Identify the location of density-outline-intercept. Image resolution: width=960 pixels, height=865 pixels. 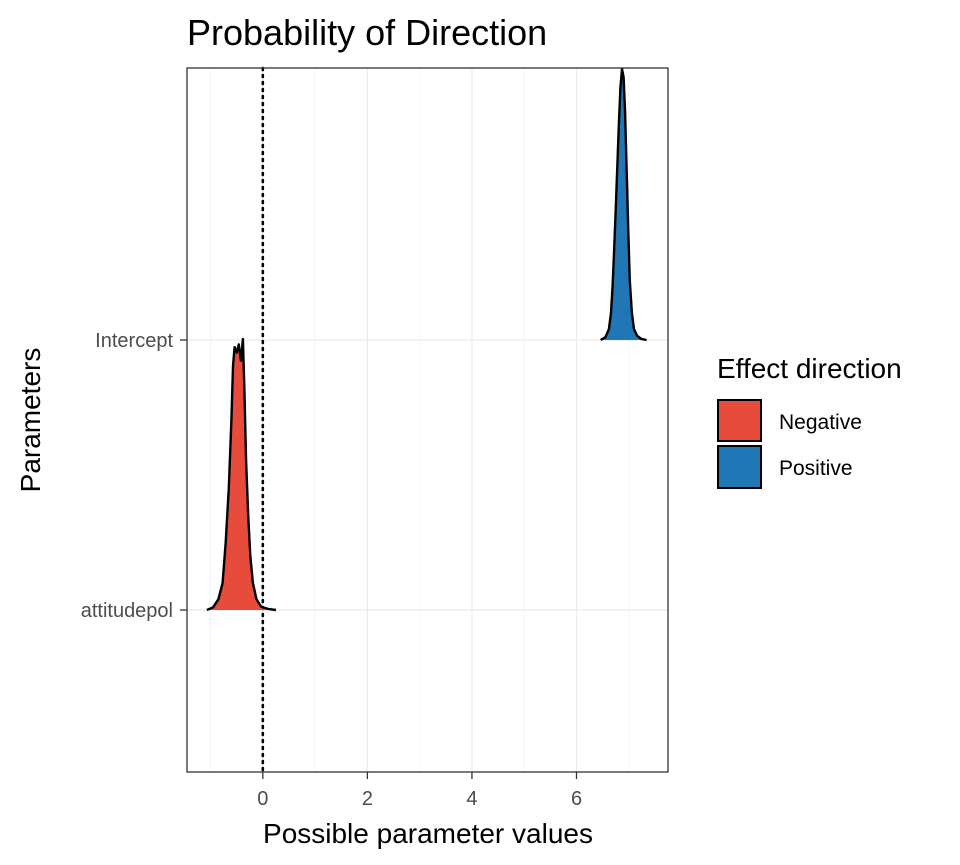
(623, 204).